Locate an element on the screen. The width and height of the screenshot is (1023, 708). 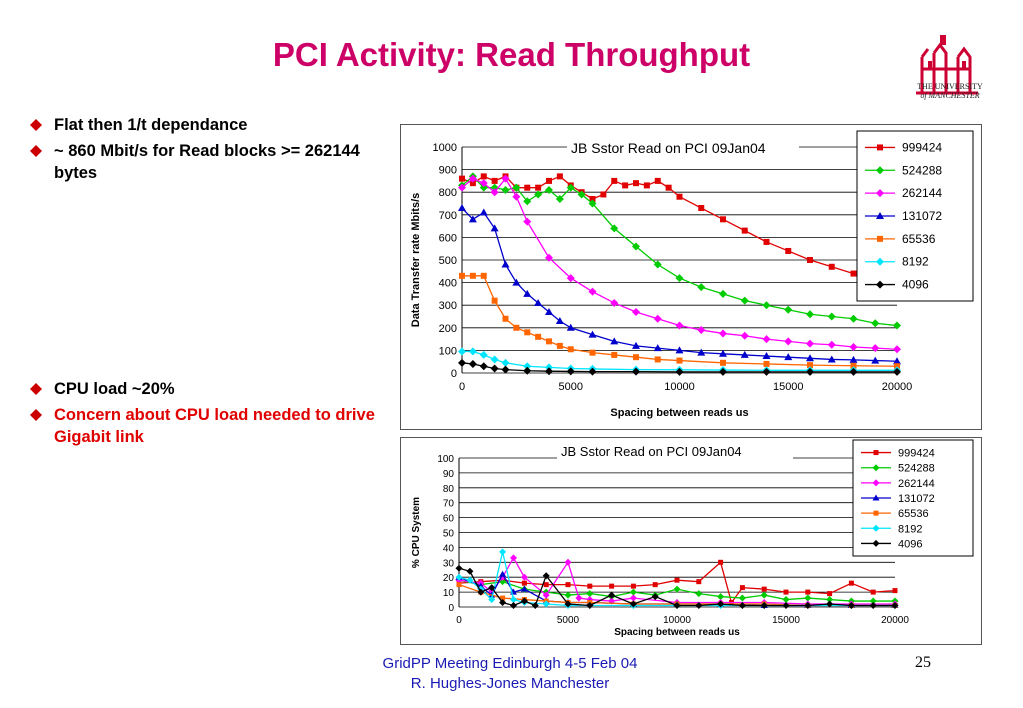
y-tick-label: 1000 is located at coordinates (445, 148).